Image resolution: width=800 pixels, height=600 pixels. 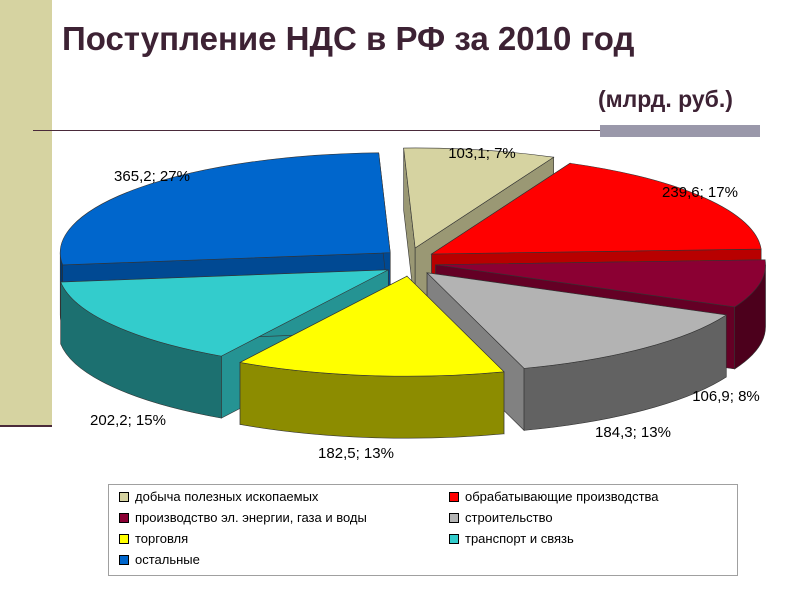 I want to click on legend-label: транспорт и связь, so click(x=519, y=538).